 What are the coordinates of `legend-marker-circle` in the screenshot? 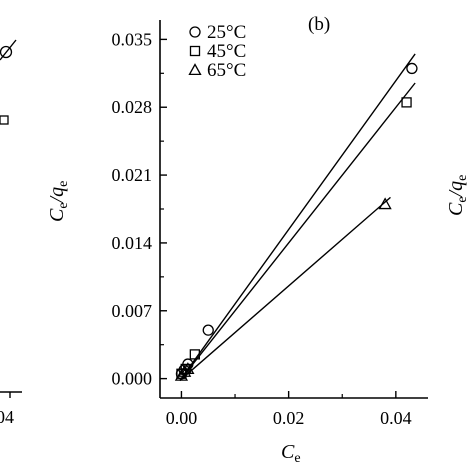 It's located at (195, 32).